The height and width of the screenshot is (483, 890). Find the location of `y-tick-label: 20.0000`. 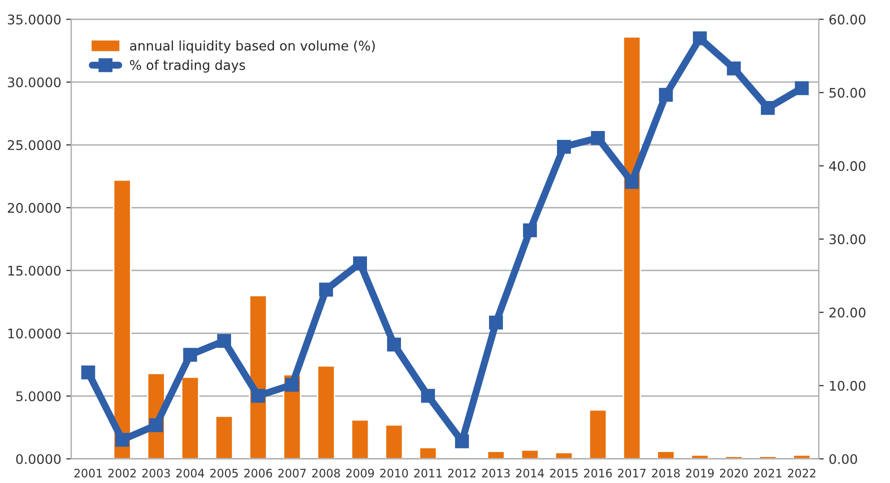

y-tick-label: 20.0000 is located at coordinates (34, 207).